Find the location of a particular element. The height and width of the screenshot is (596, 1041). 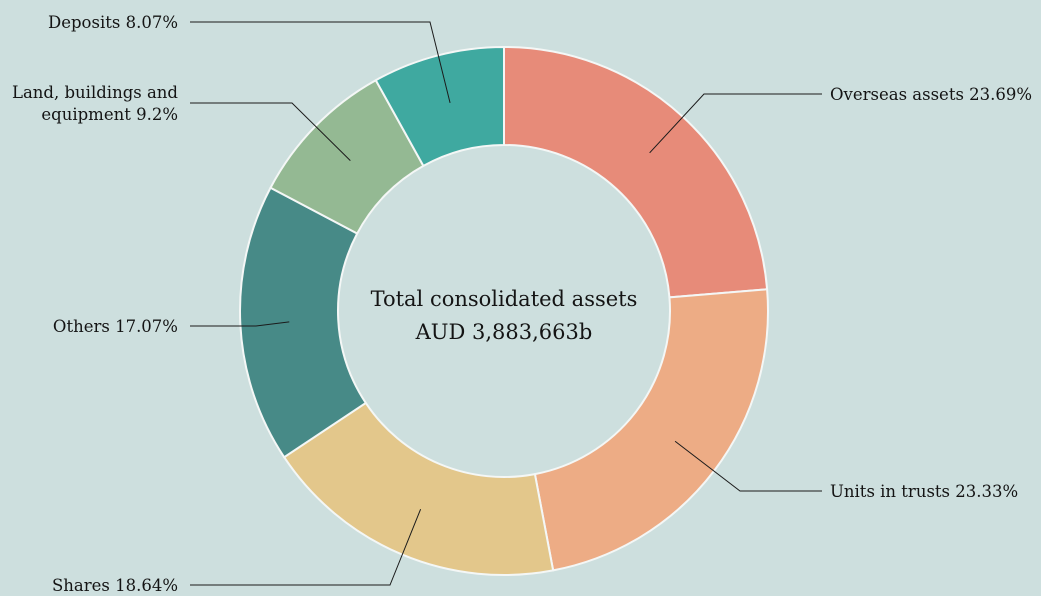

label-land-buildings-and-equipment-line-1: Land, buildings and is located at coordinates (95, 92).